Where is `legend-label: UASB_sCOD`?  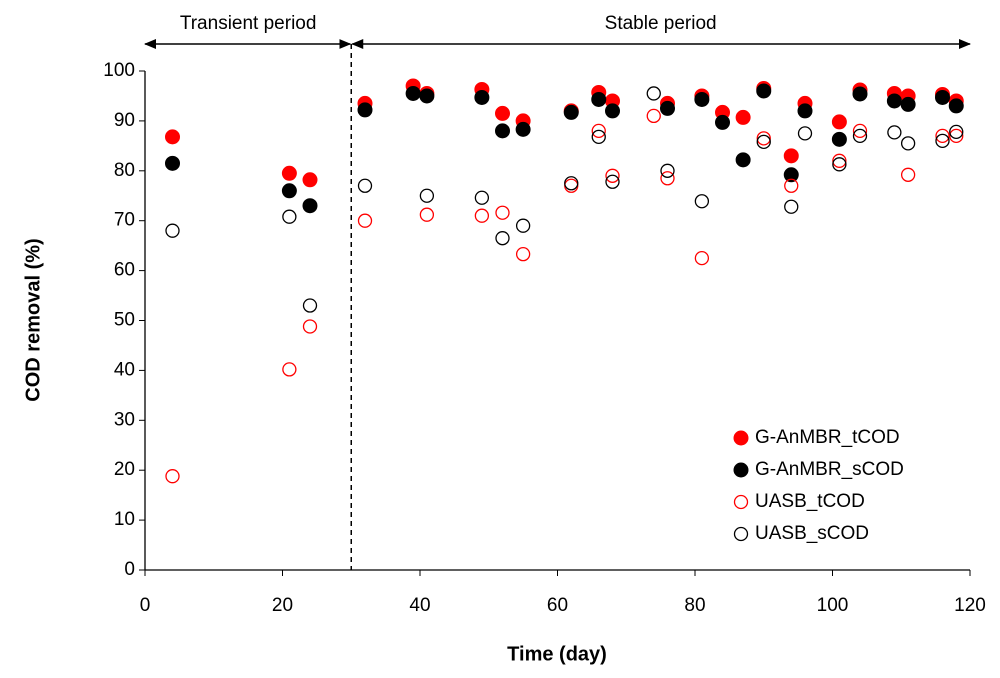 legend-label: UASB_sCOD is located at coordinates (812, 533).